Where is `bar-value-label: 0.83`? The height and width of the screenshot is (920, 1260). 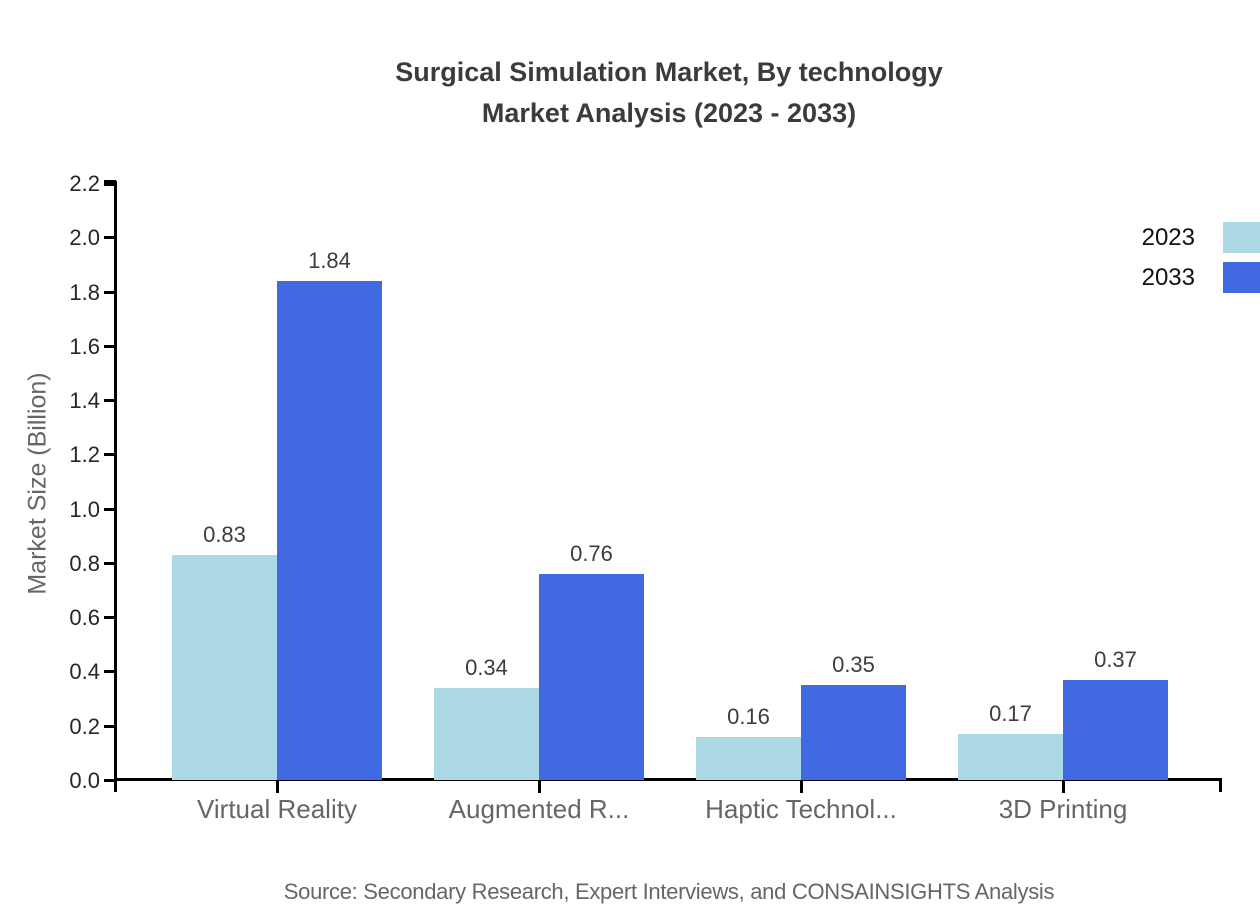
bar-value-label: 0.83 is located at coordinates (224, 534).